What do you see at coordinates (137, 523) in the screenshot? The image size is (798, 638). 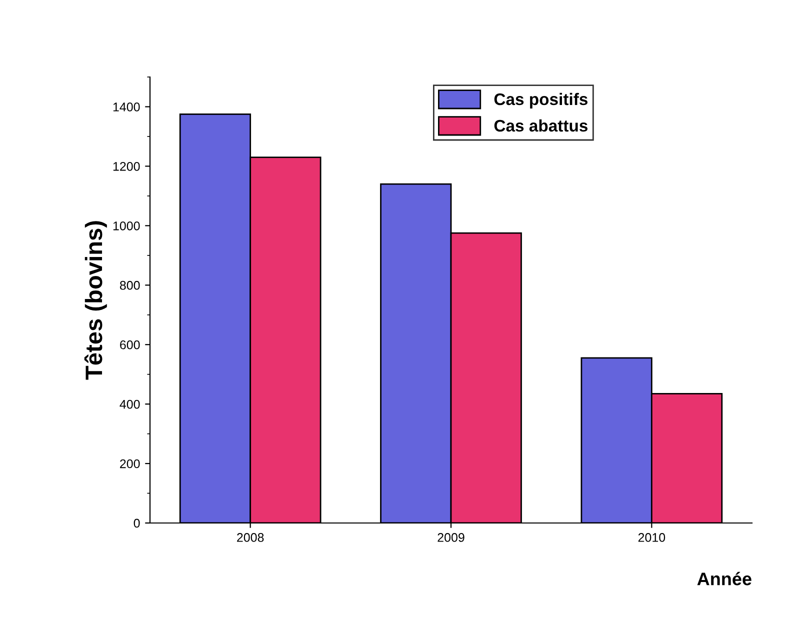 I see `y-tick-label: 0` at bounding box center [137, 523].